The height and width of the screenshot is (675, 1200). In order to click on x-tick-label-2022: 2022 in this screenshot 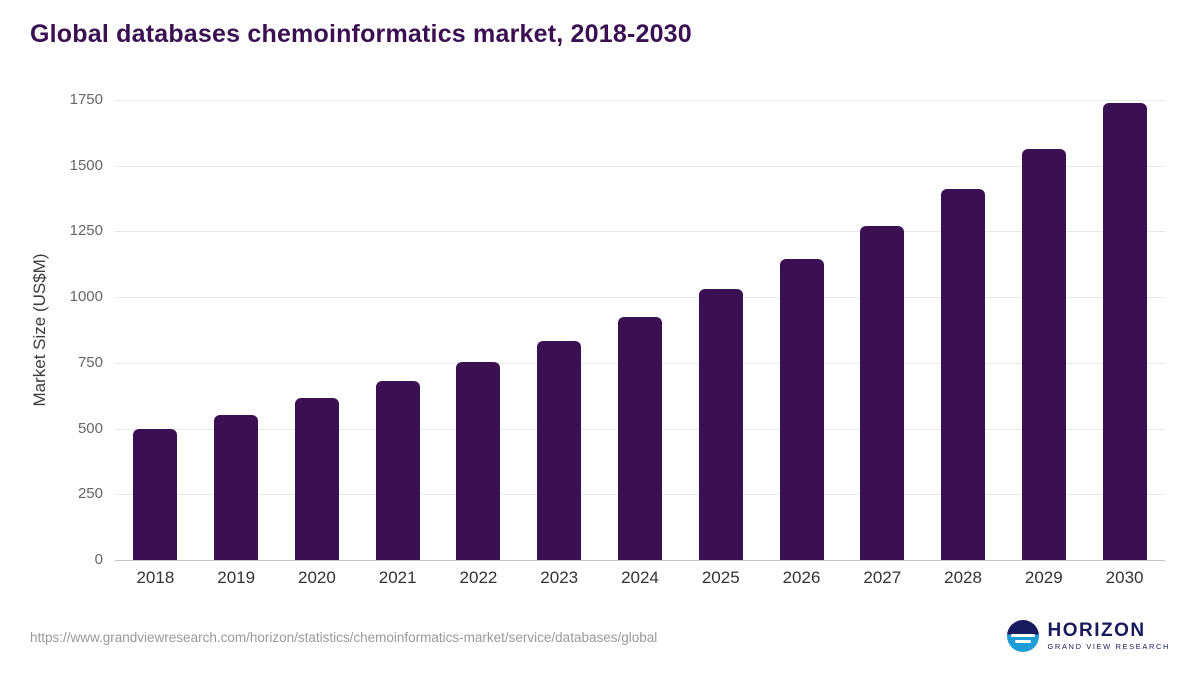, I will do `click(478, 577)`.